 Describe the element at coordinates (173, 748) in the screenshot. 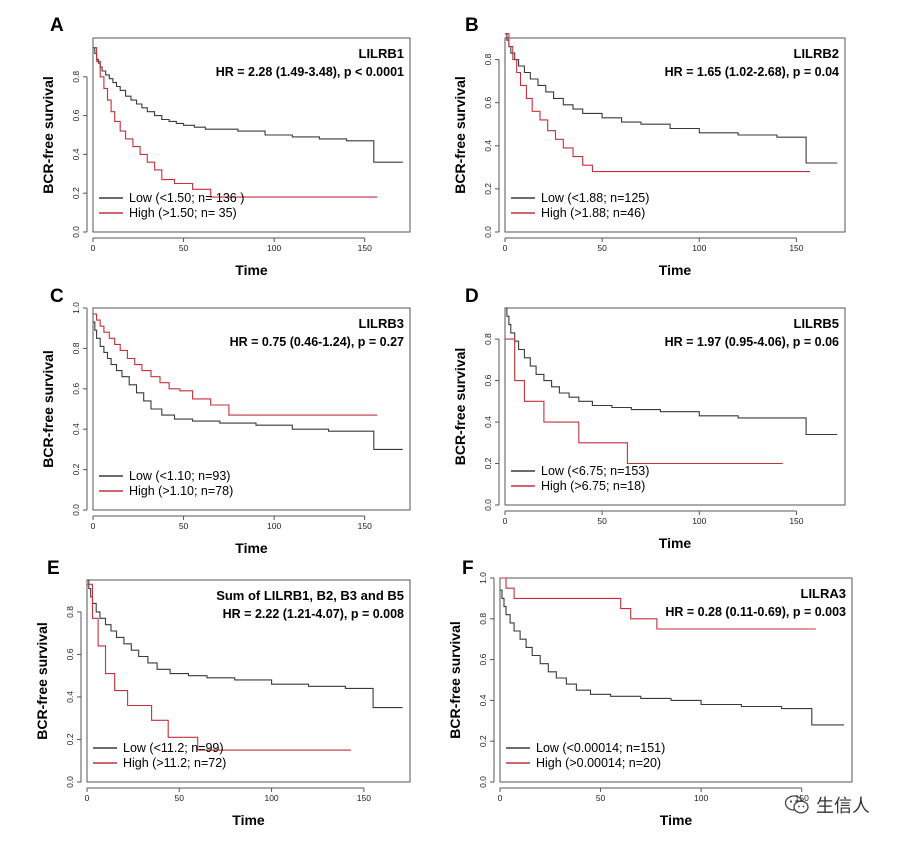

I see `legend-label-low: Low (<11.2; n=99)` at that location.